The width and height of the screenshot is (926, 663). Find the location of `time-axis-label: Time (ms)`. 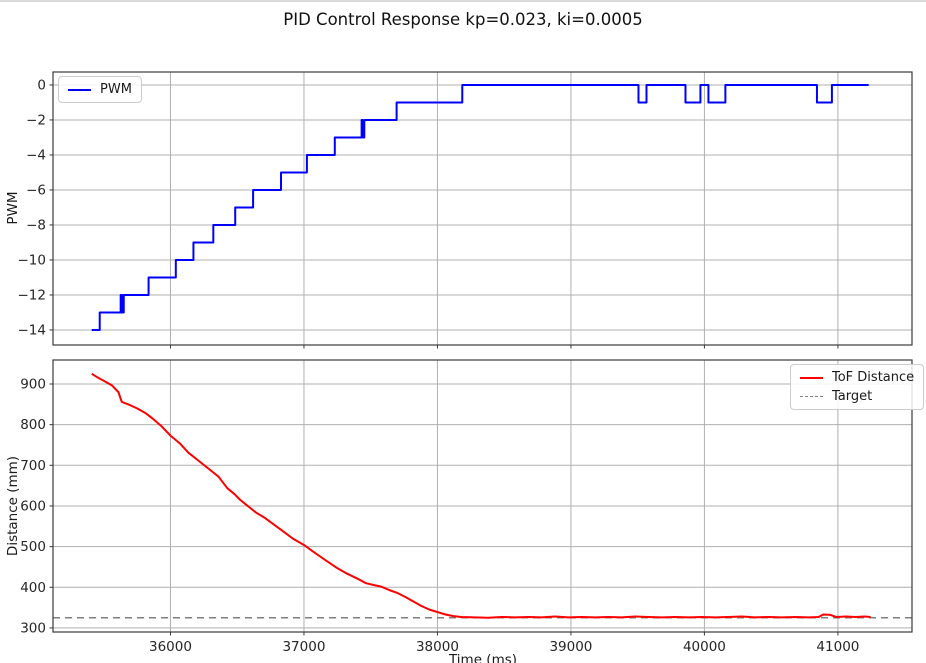

time-axis-label: Time (ms) is located at coordinates (483, 657).